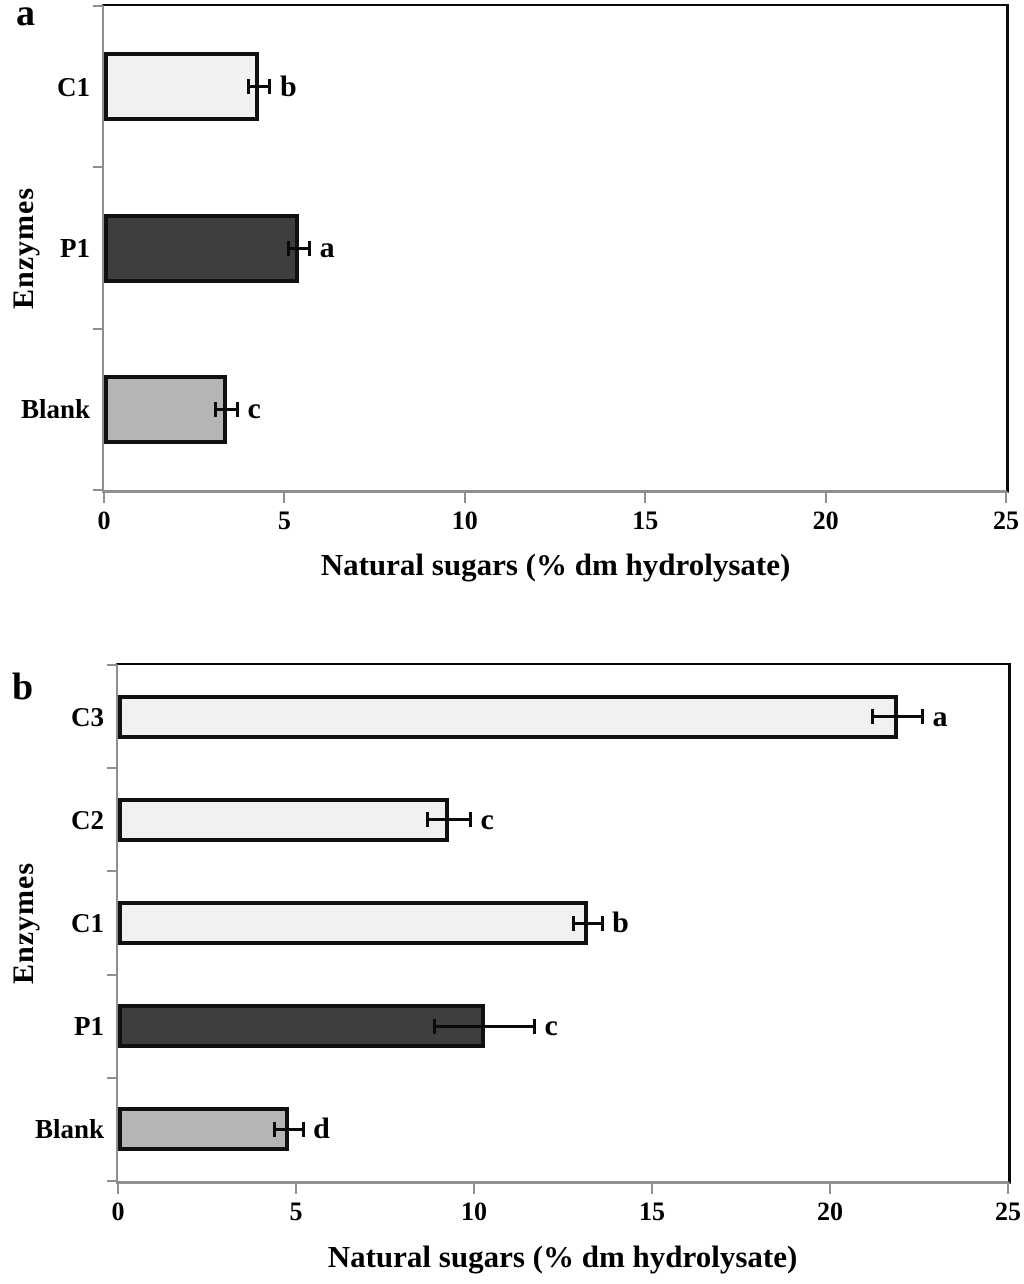 The height and width of the screenshot is (1284, 1024). I want to click on significance-letter: d, so click(321, 1129).